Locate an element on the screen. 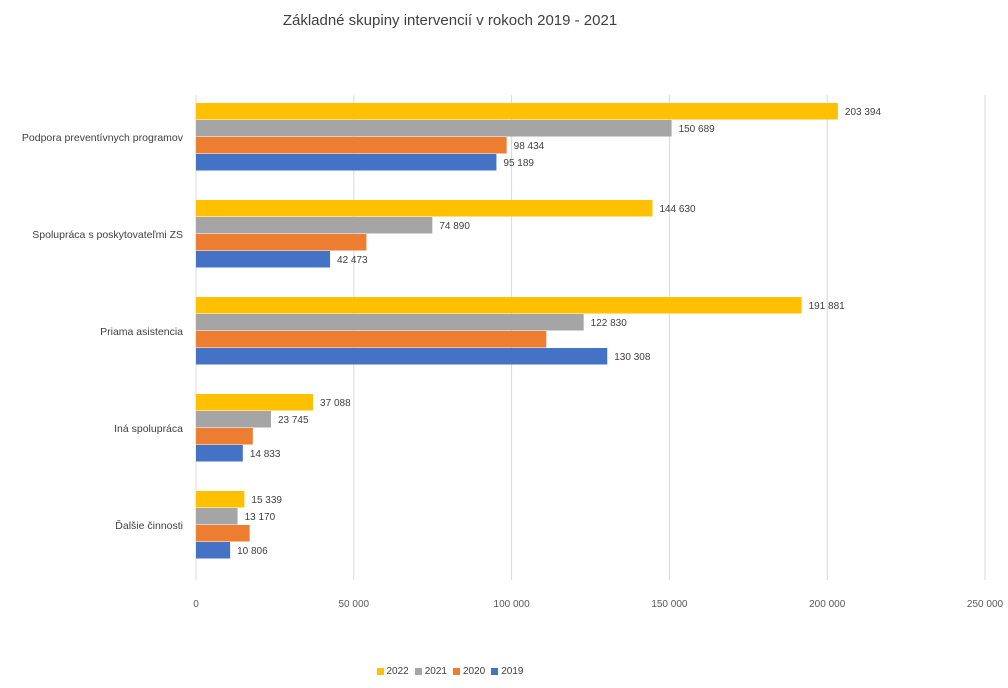 Image resolution: width=1008 pixels, height=688 pixels. legend-item: 2021 is located at coordinates (430, 671).